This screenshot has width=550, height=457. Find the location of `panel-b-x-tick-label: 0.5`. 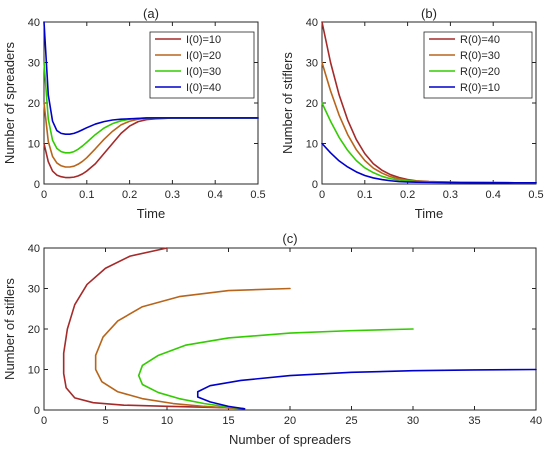

panel-b-x-tick-label: 0.5 is located at coordinates (535, 195).